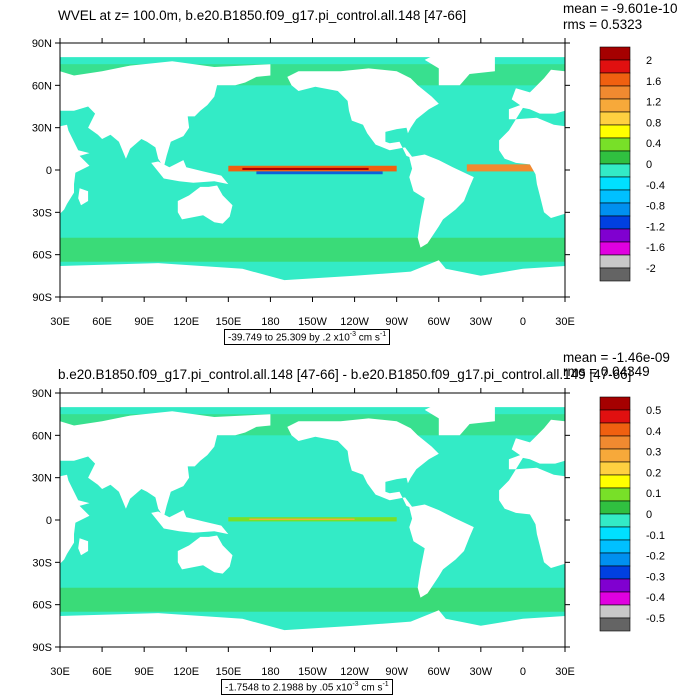  I want to click on legend-label: 2, so click(649, 61).